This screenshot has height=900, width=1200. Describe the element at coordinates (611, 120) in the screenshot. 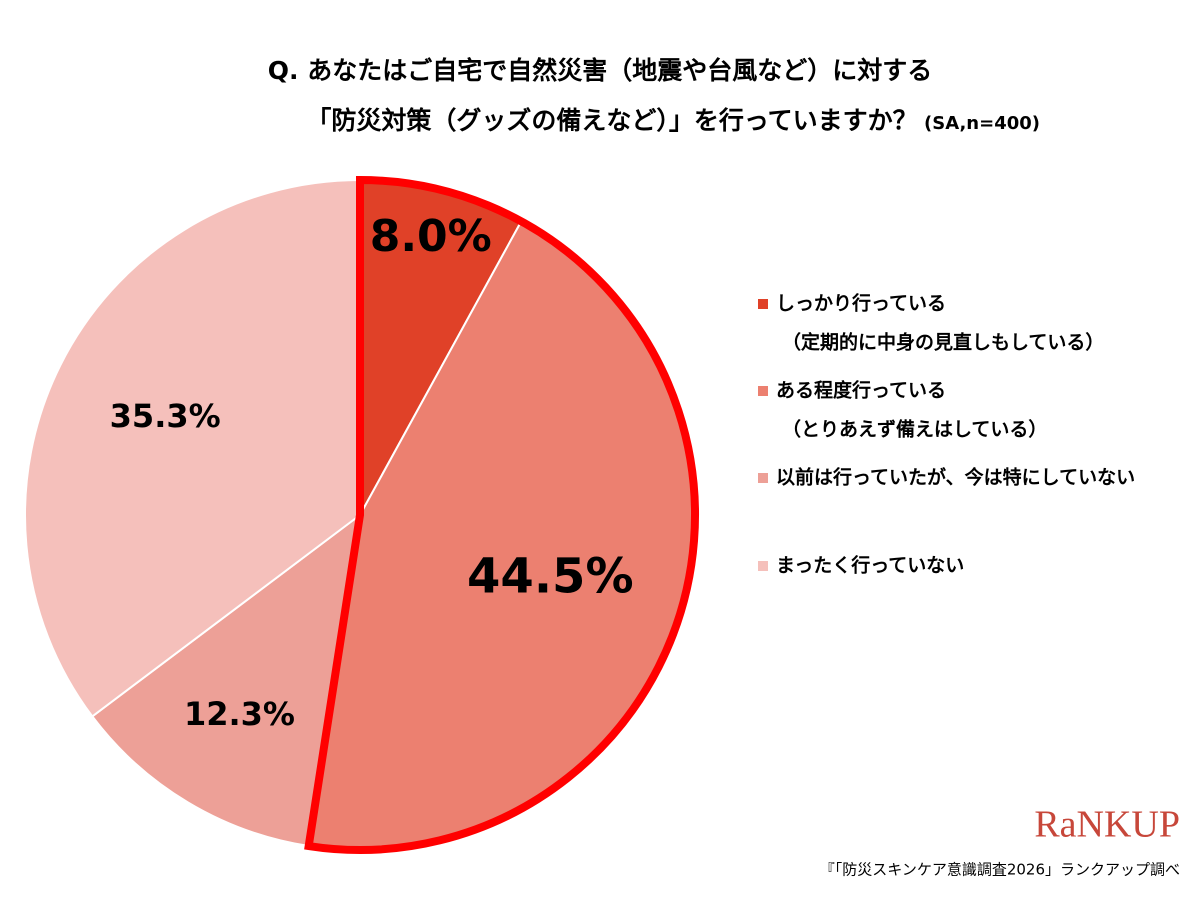

I see `chart-title: 「防災対策（グッズの備えなど）」を行っていますか？` at that location.